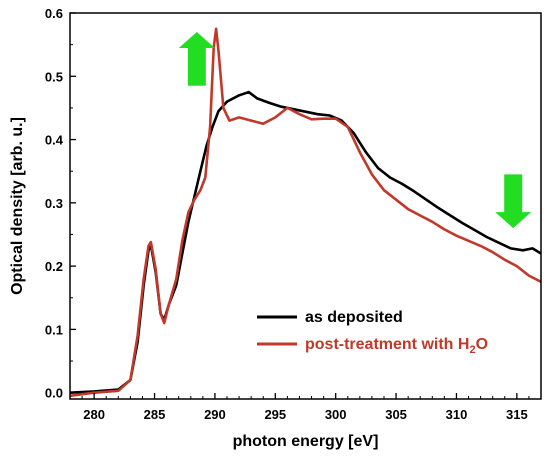  I want to click on y-axis-title: Optical density [arb. u.], so click(17, 206).